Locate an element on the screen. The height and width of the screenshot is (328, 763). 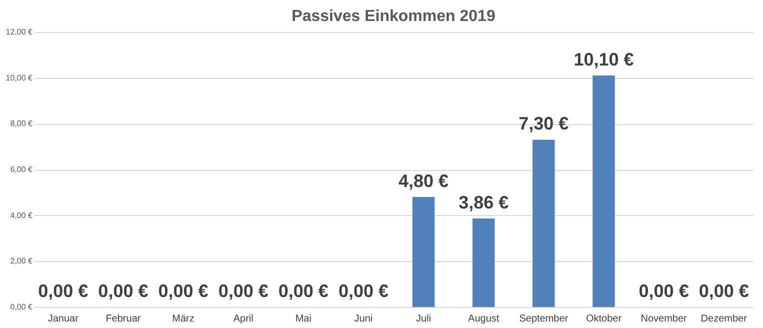
x-tick-label: Dezember is located at coordinates (724, 319).